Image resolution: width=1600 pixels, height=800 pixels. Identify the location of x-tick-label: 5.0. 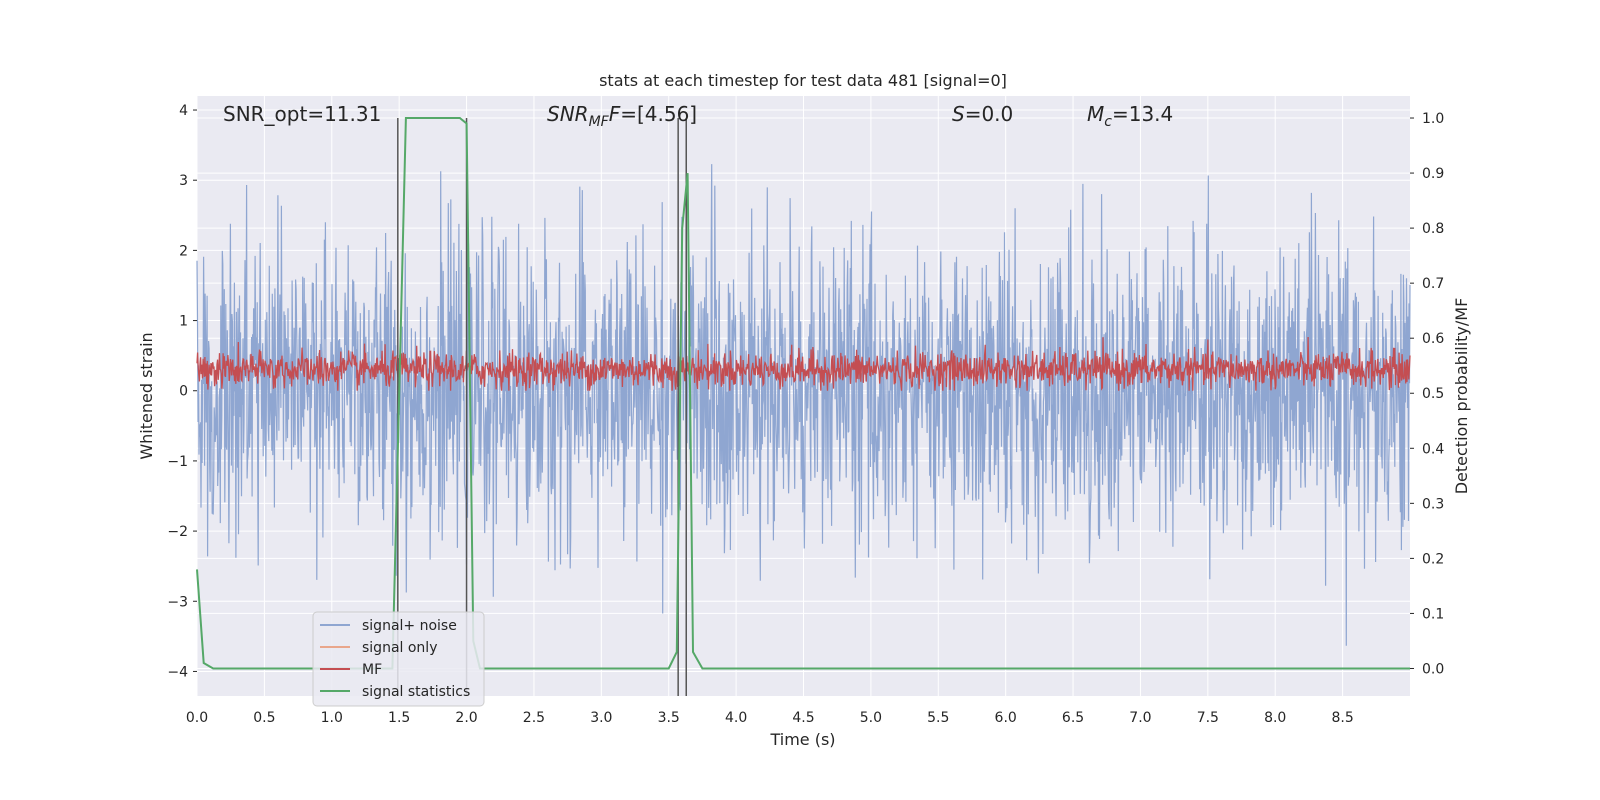
(871, 718).